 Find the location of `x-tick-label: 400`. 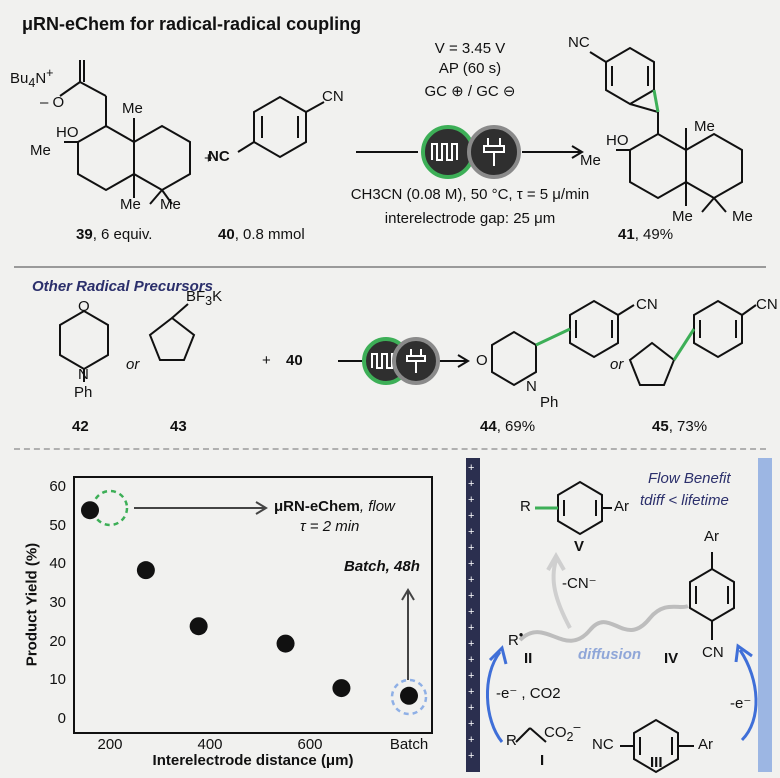

x-tick-label: 400 is located at coordinates (210, 744).